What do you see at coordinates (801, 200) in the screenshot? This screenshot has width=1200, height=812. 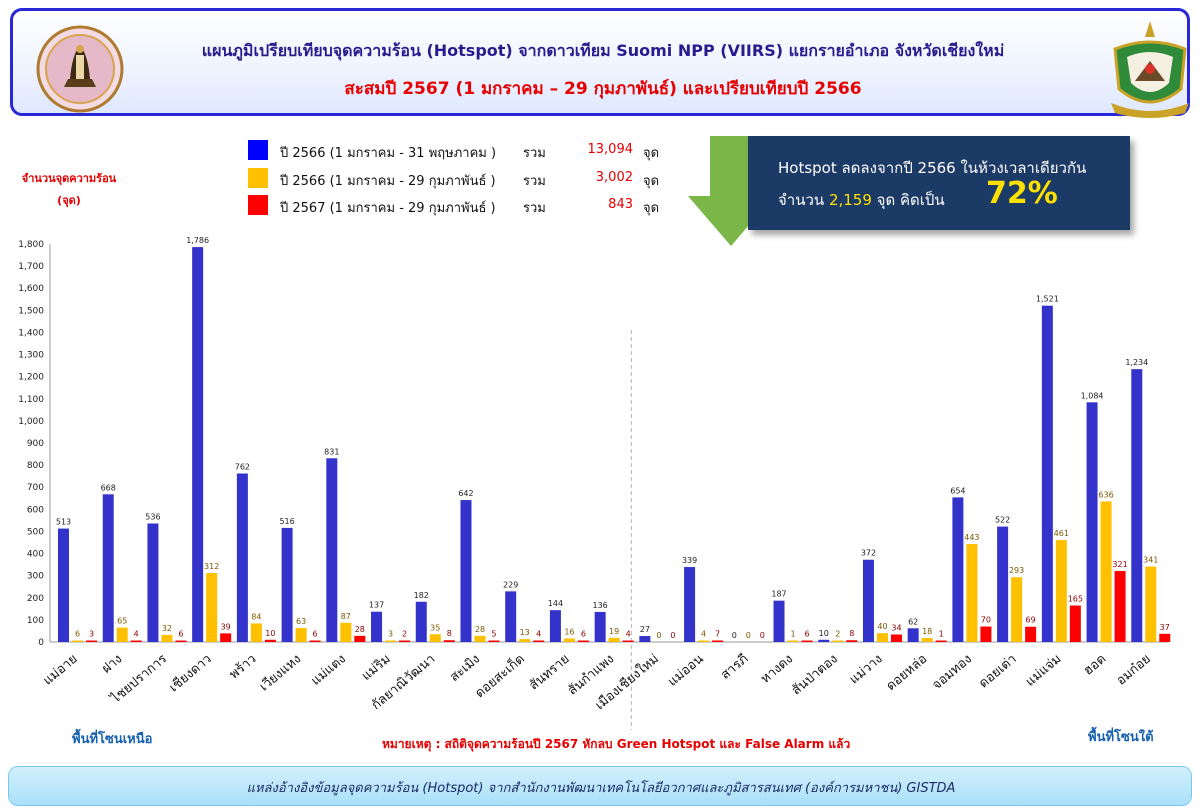 I see `summary-prefix: จำนวน` at bounding box center [801, 200].